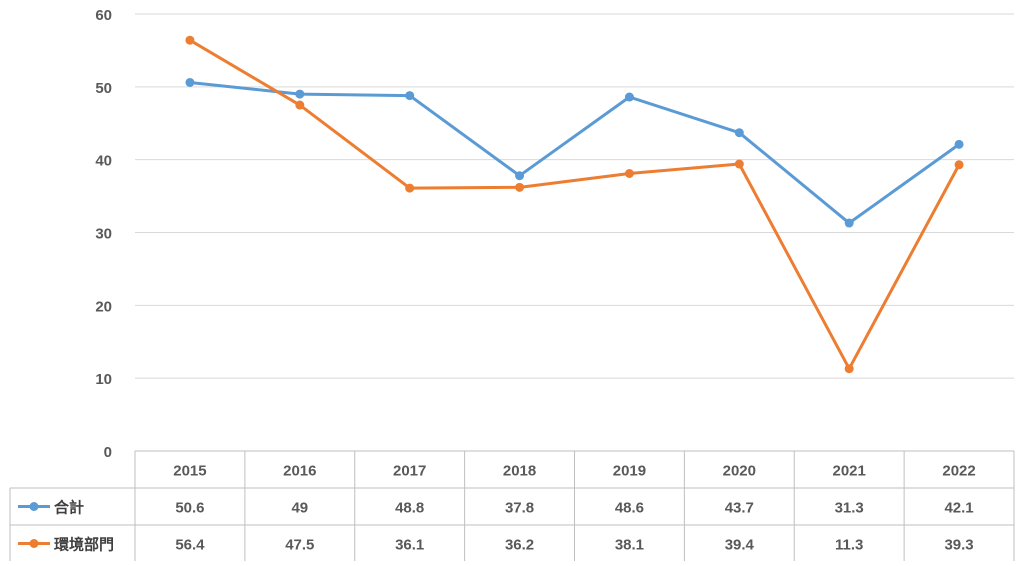  What do you see at coordinates (958, 545) in the screenshot?
I see `data-label: 39.3` at bounding box center [958, 545].